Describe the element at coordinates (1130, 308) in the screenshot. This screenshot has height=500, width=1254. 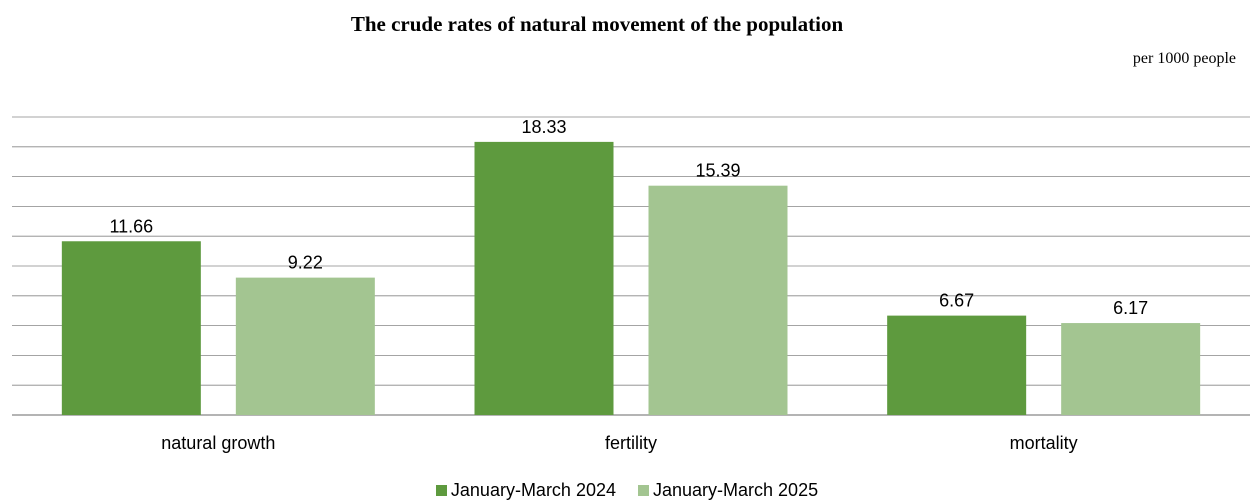
I see `data-label: 6.17` at that location.